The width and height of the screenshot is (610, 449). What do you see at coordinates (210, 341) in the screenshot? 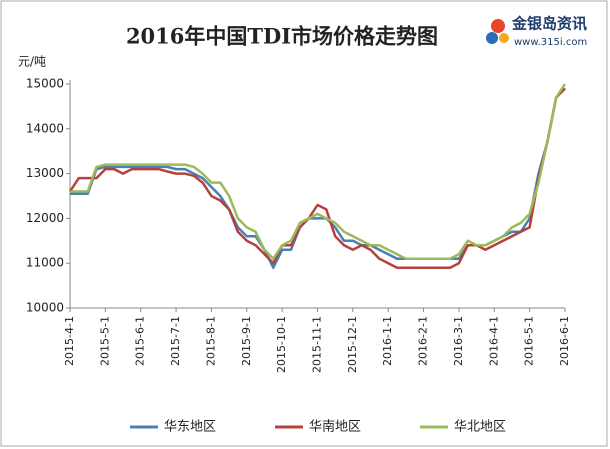
I see `x-tick-label: 2015-8-1` at bounding box center [210, 341].